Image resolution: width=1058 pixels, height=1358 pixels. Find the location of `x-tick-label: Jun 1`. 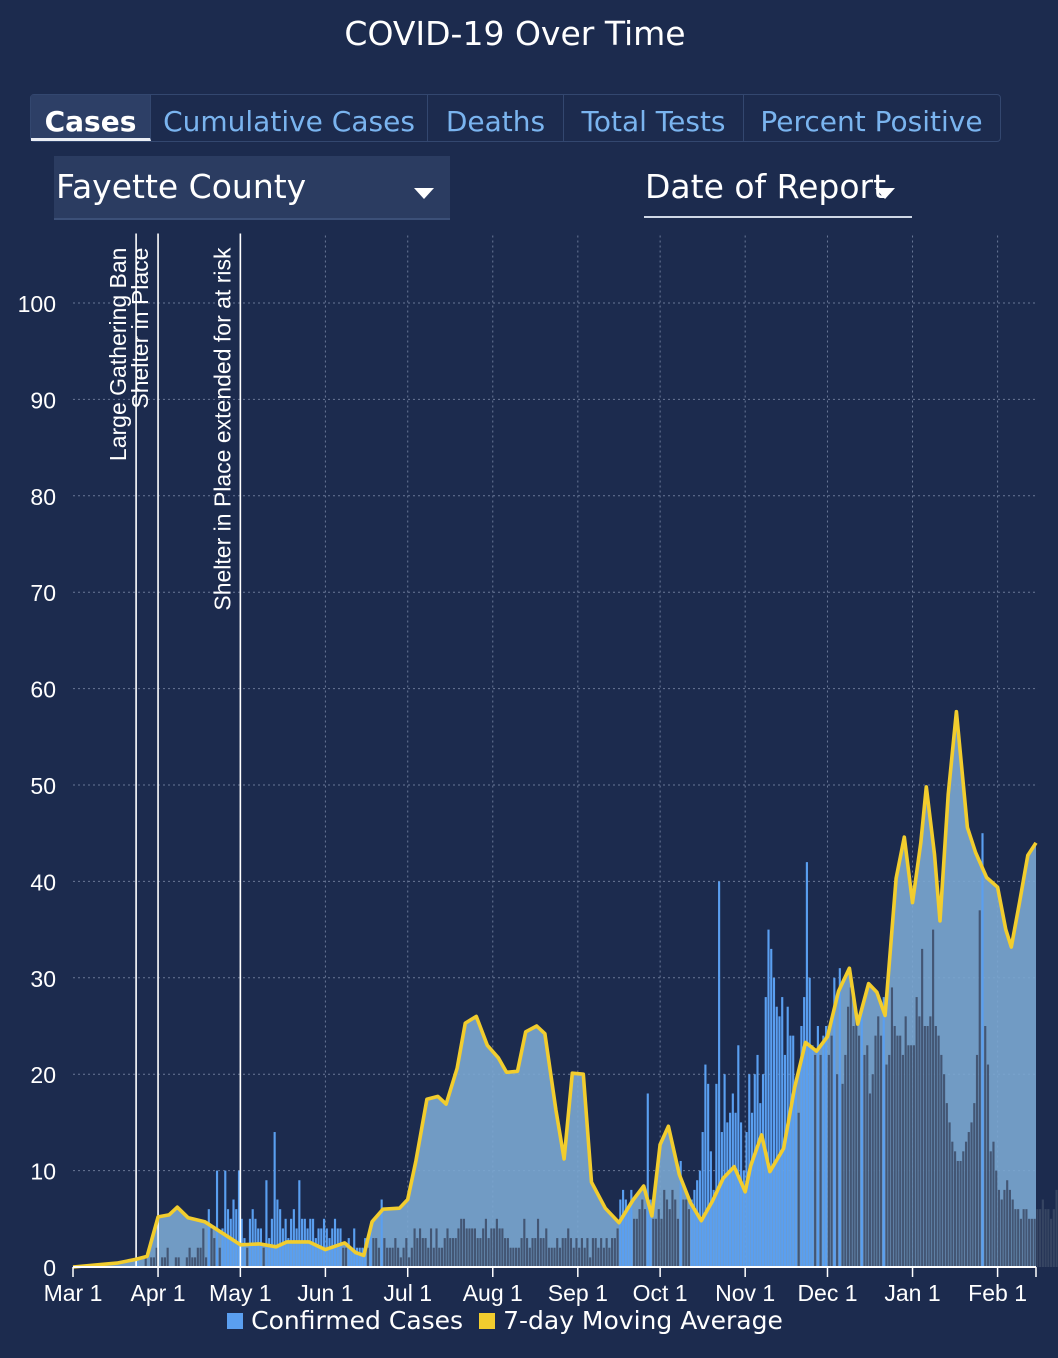

x-tick-label: Jun 1 is located at coordinates (325, 1293).